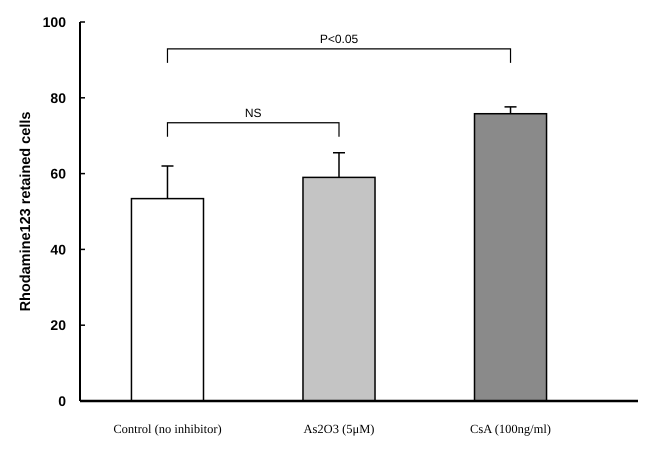 The image size is (652, 450). Describe the element at coordinates (58, 249) in the screenshot. I see `y-tick-label: 40` at that location.